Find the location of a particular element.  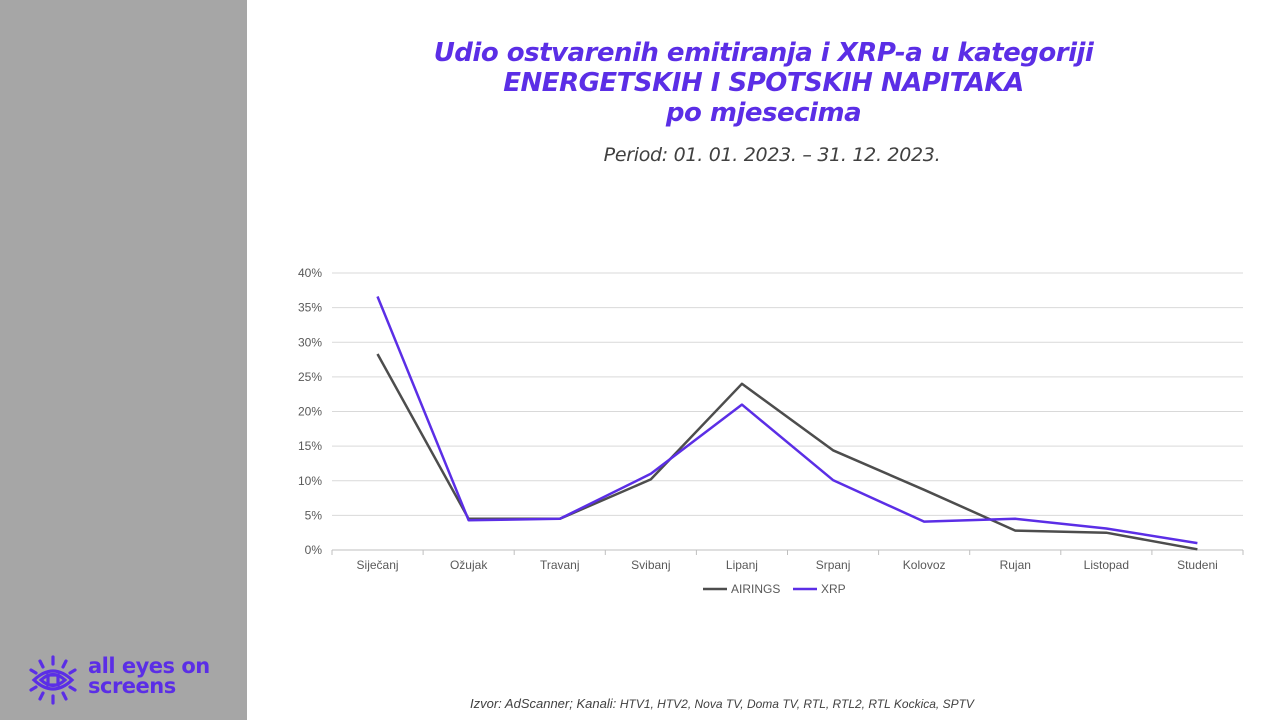

x-tick-label: Studeni is located at coordinates (1197, 565).